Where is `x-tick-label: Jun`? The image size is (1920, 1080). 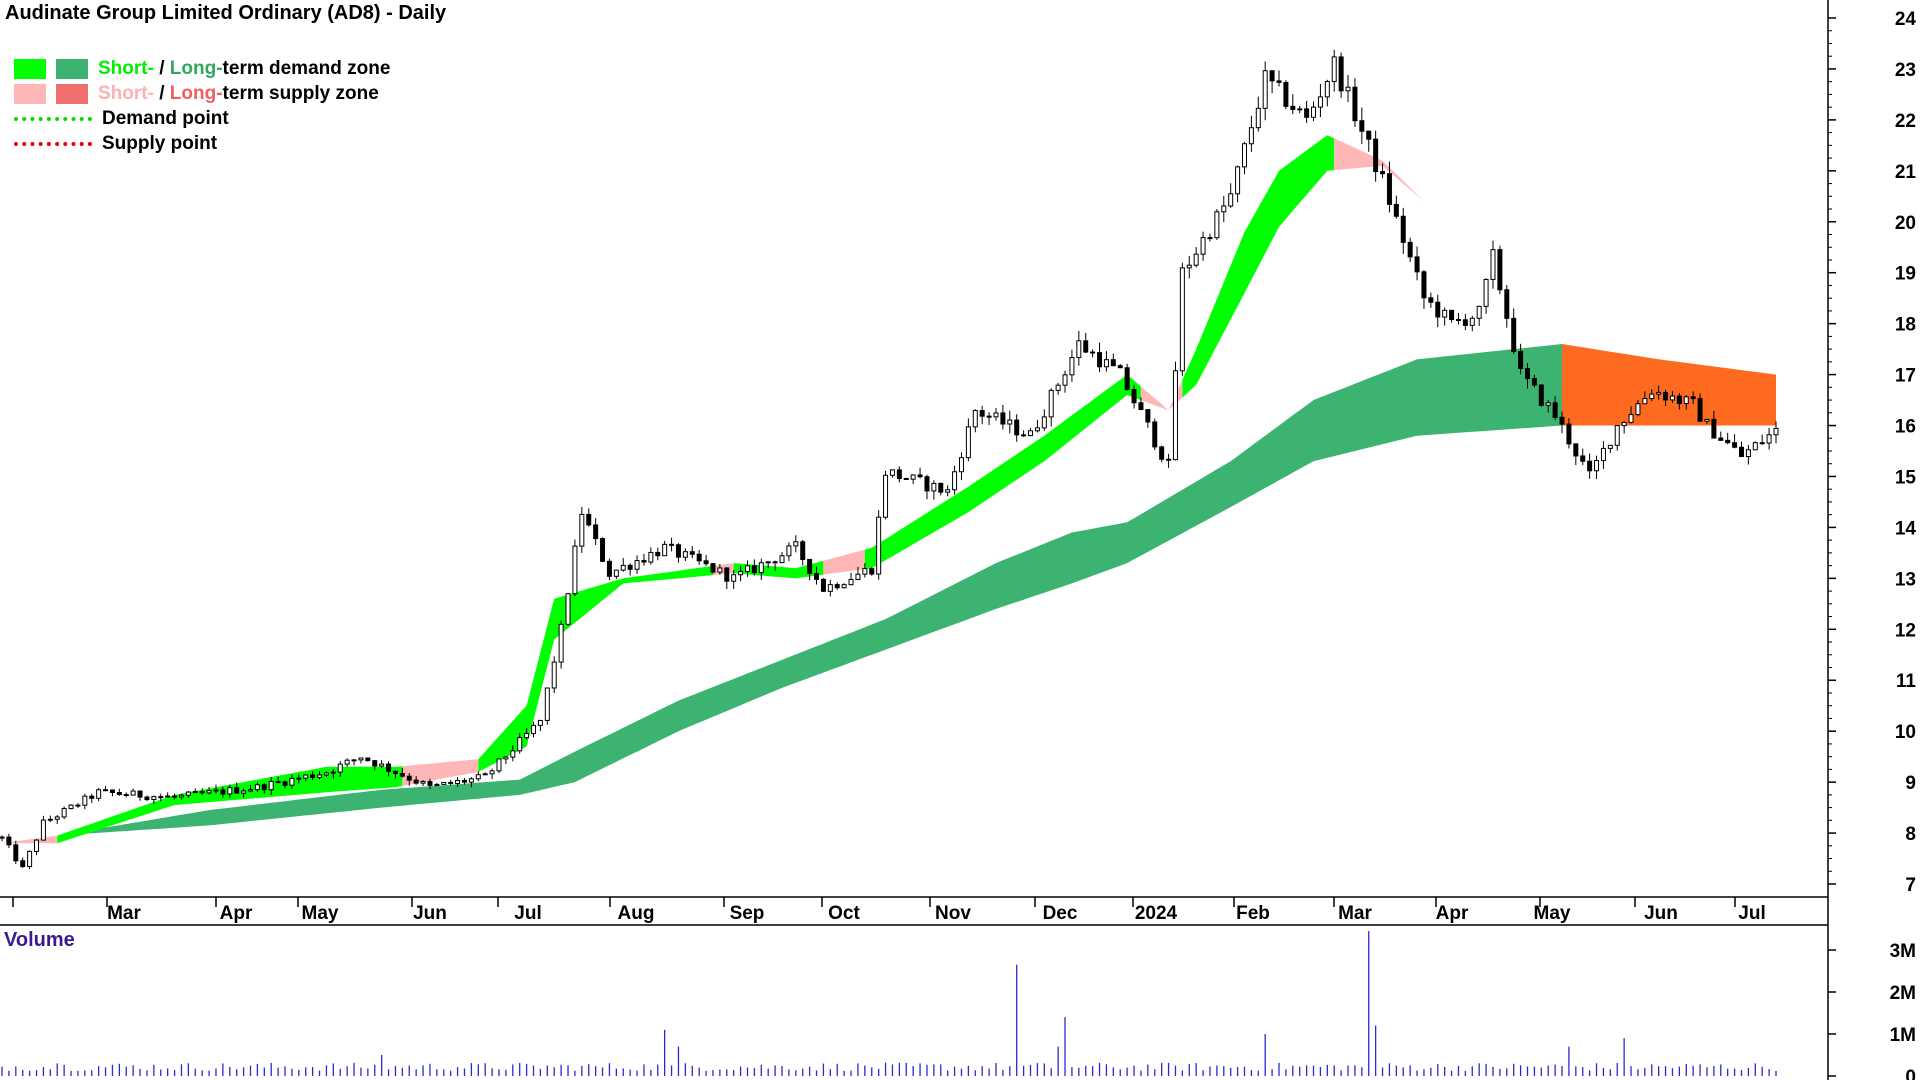
x-tick-label: Jun is located at coordinates (430, 913).